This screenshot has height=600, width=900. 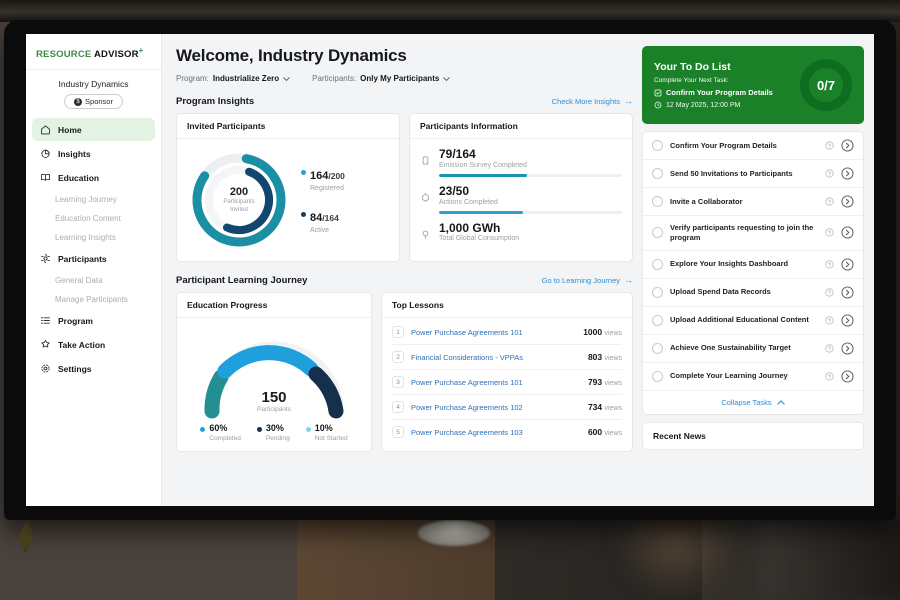 I want to click on program-filter-value: Industrialize Zero, so click(x=246, y=78).